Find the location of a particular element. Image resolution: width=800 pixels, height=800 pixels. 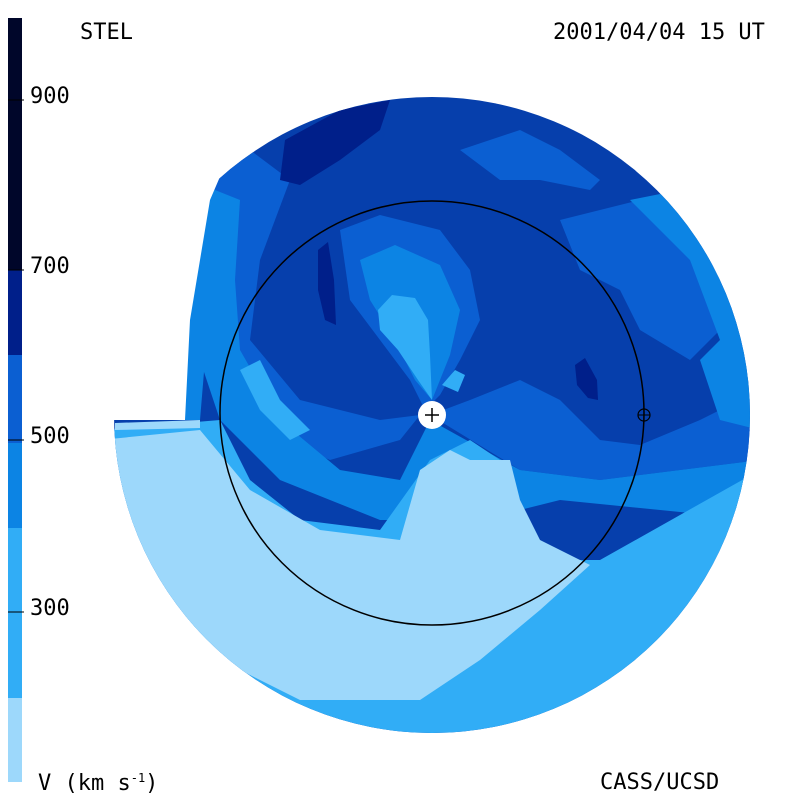

notch-stripe is located at coordinates (157, 425).